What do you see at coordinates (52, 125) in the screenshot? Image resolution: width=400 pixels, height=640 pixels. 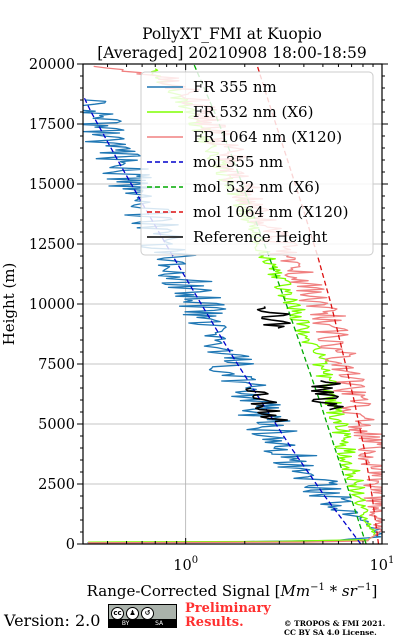 I see `y-tick-label: 17500` at bounding box center [52, 125].